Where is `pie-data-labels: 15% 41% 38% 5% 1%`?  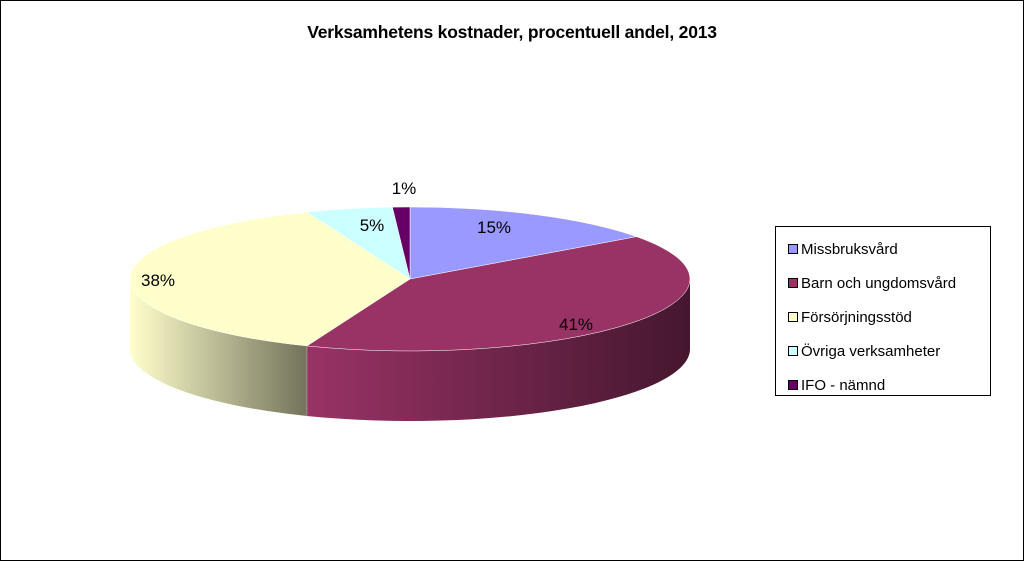 pie-data-labels: 15% 41% 38% 5% 1% is located at coordinates (367, 256).